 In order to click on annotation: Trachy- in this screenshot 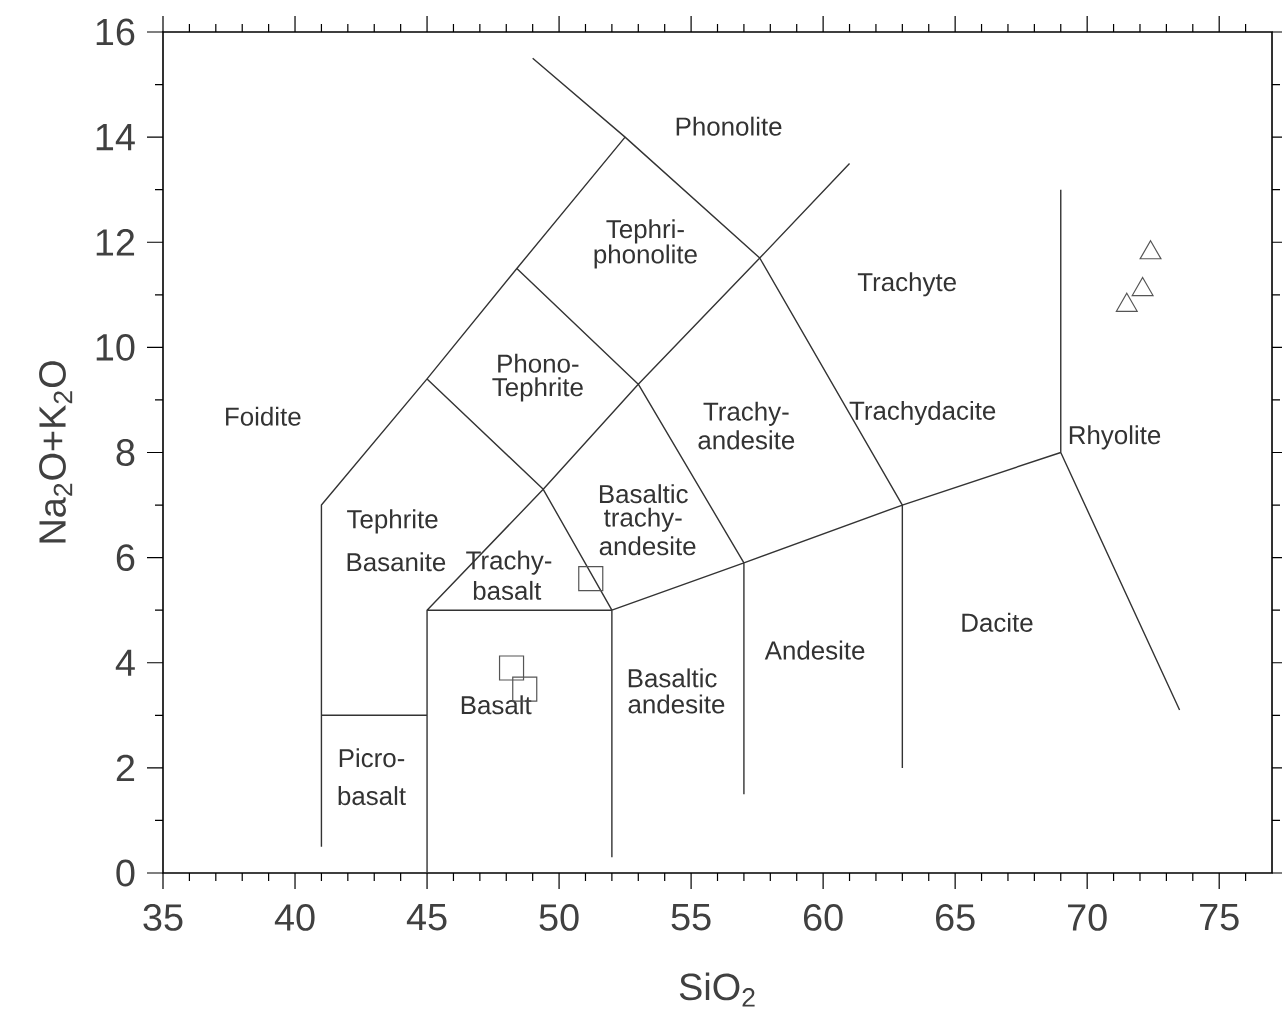, I will do `click(746, 413)`.